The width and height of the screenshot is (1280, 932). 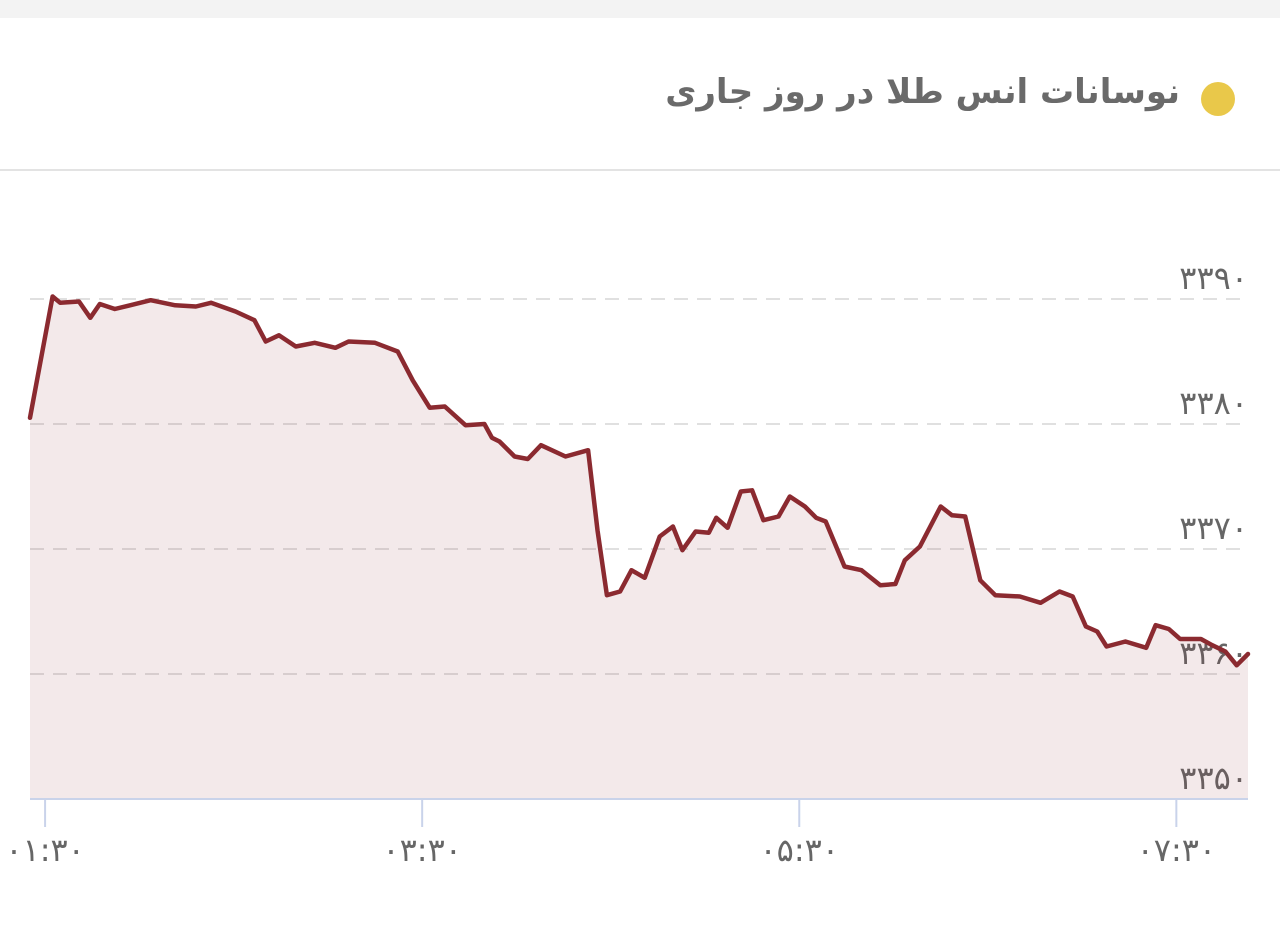 What do you see at coordinates (1213, 778) in the screenshot?
I see `y-tick-label: ۳۳۵۰` at bounding box center [1213, 778].